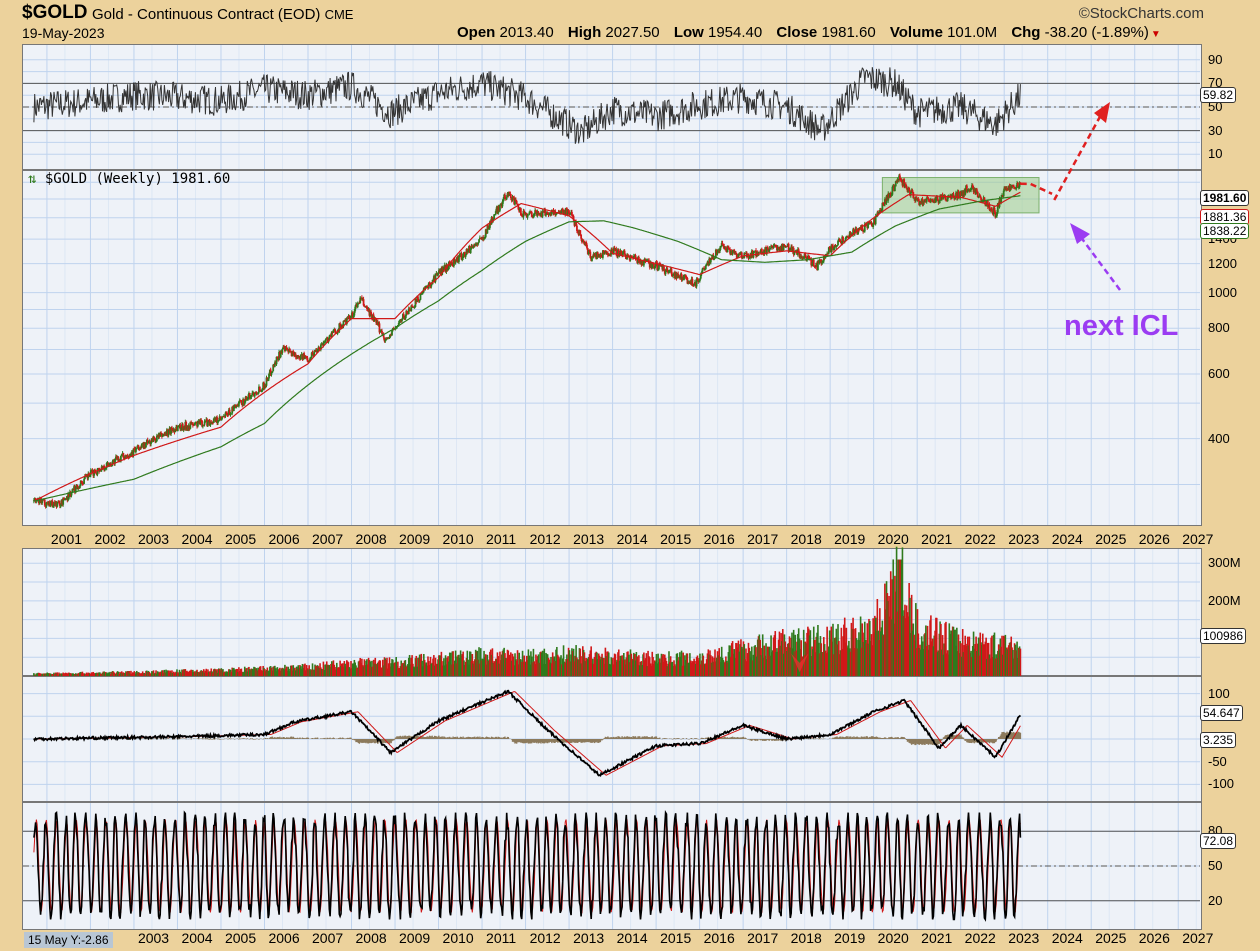  Describe the element at coordinates (972, 32) in the screenshot. I see `volume-value: 101.0M` at that location.